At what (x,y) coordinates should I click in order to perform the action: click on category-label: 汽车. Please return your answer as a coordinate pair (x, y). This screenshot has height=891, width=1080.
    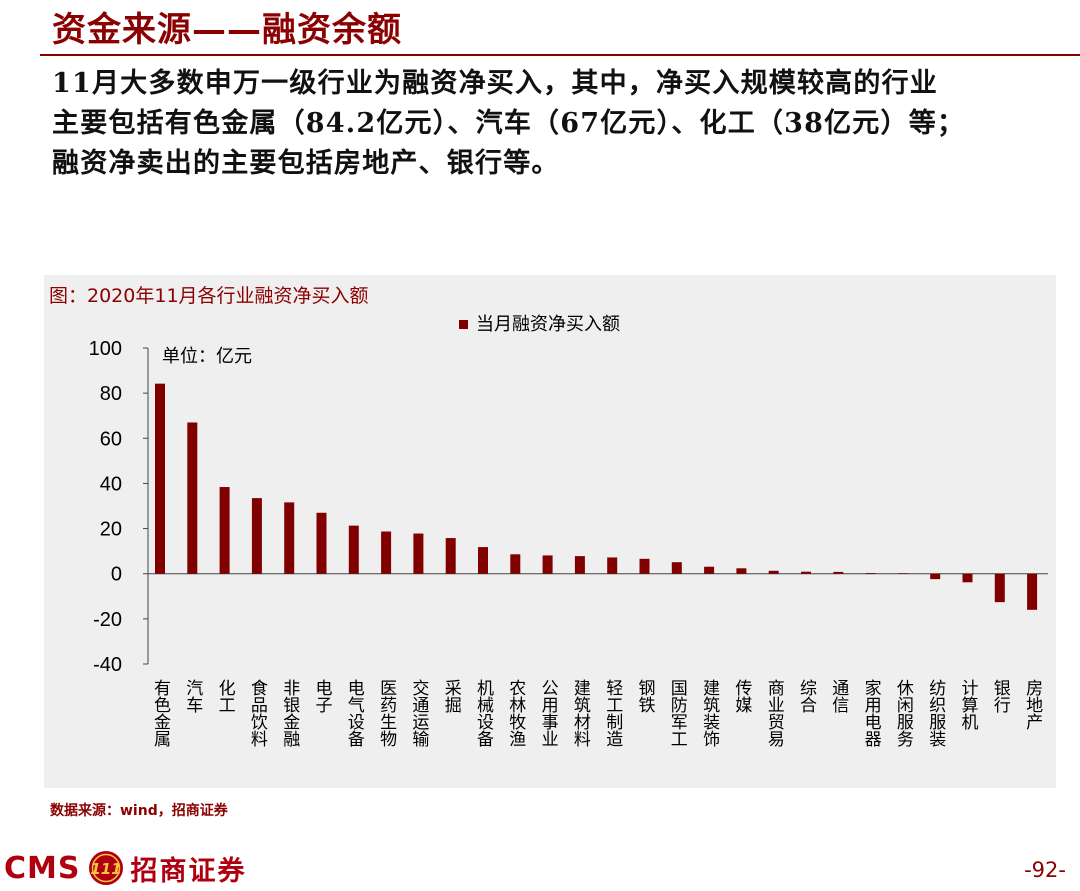
    Looking at the image, I should click on (192, 696).